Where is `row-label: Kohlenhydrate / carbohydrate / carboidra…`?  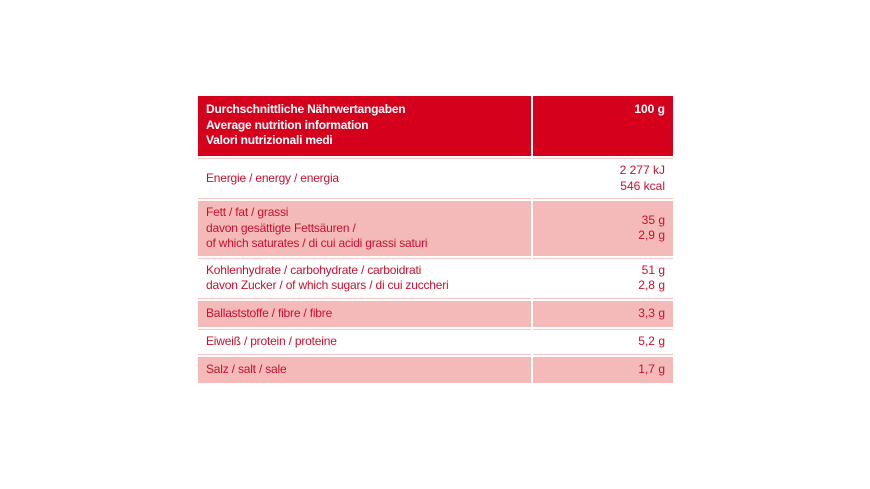
row-label: Kohlenhydrate / carbohydrate / carboidra… is located at coordinates (314, 269).